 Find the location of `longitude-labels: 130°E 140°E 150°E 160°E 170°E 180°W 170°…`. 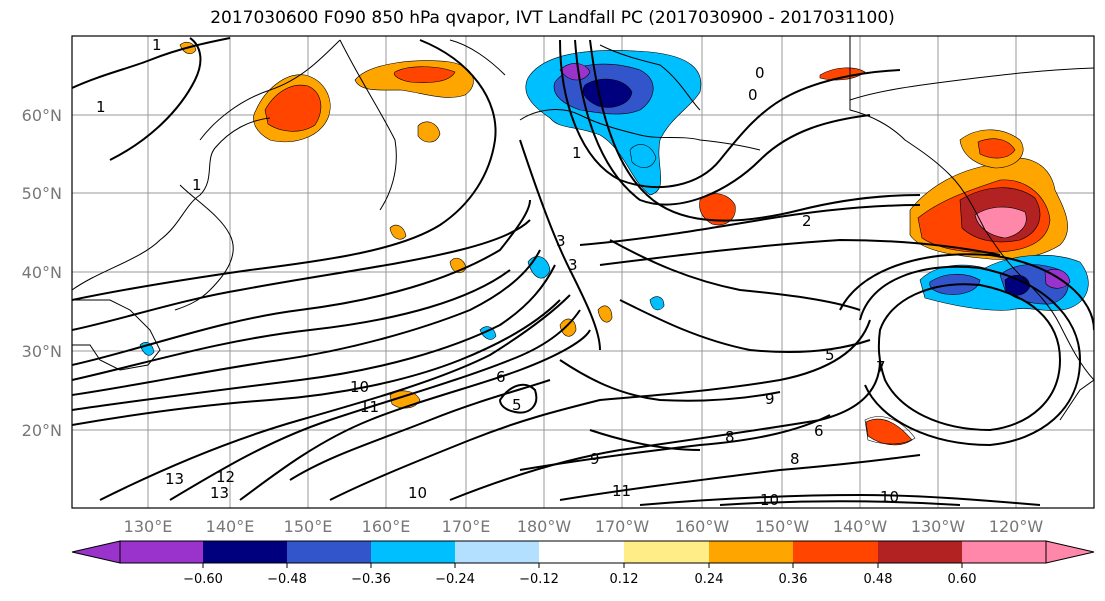

longitude-labels: 130°E 140°E 150°E 160°E 170°E 180°W 170°… is located at coordinates (584, 526).